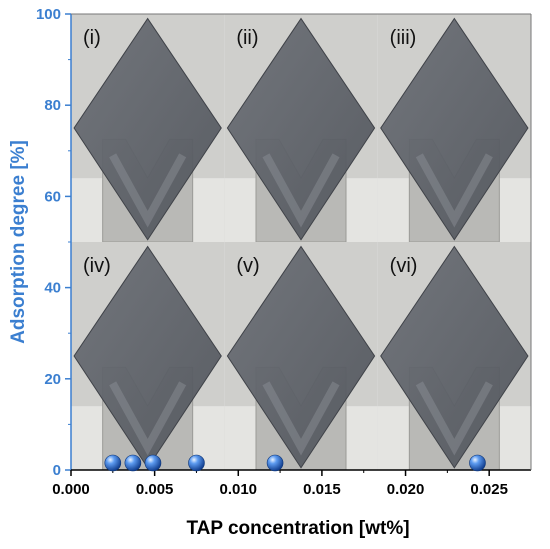 This screenshot has width=550, height=549. What do you see at coordinates (489, 489) in the screenshot?
I see `x-tick-label: 0.025` at bounding box center [489, 489].